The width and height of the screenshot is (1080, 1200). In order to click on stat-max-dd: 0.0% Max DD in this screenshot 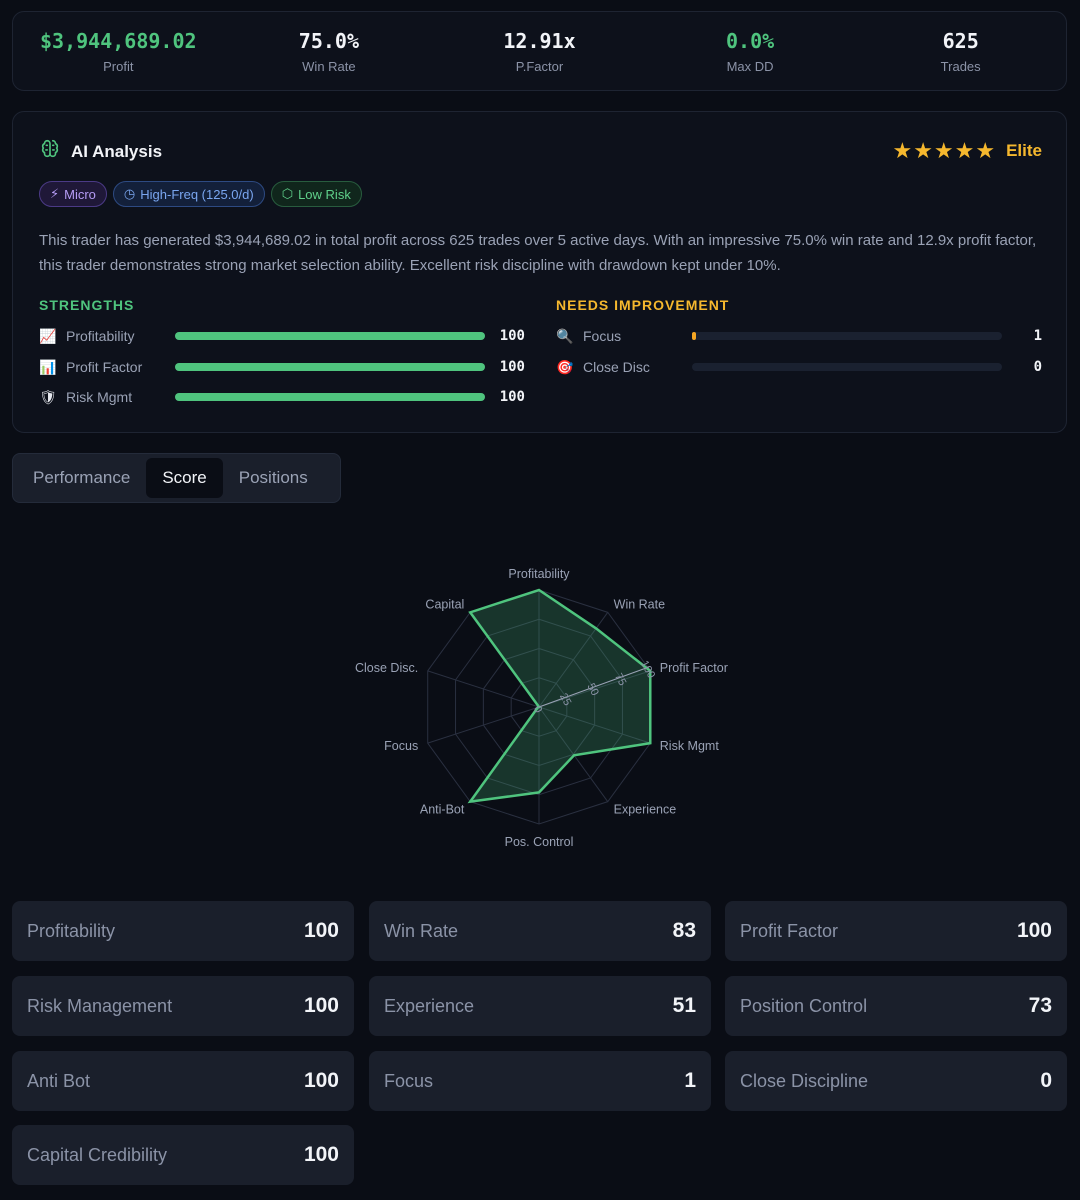, I will do `click(750, 51)`.